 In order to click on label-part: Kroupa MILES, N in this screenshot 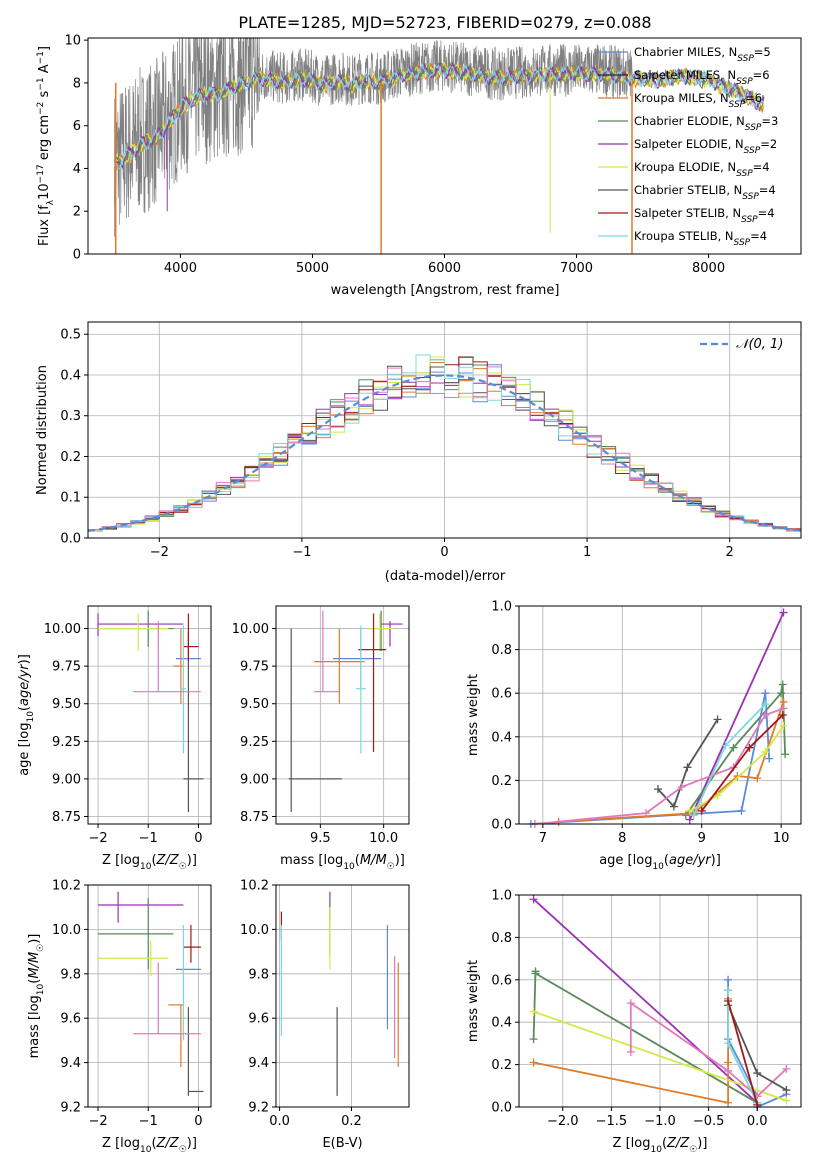, I will do `click(681, 98)`.